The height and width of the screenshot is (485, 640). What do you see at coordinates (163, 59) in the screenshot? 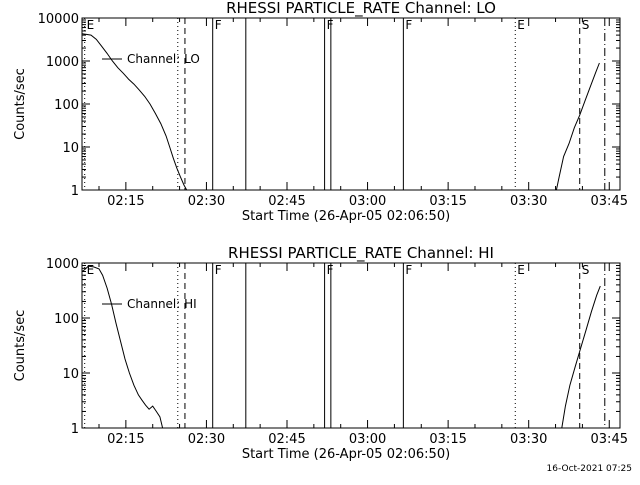
I see `legend-label: Channel: LO` at bounding box center [163, 59].